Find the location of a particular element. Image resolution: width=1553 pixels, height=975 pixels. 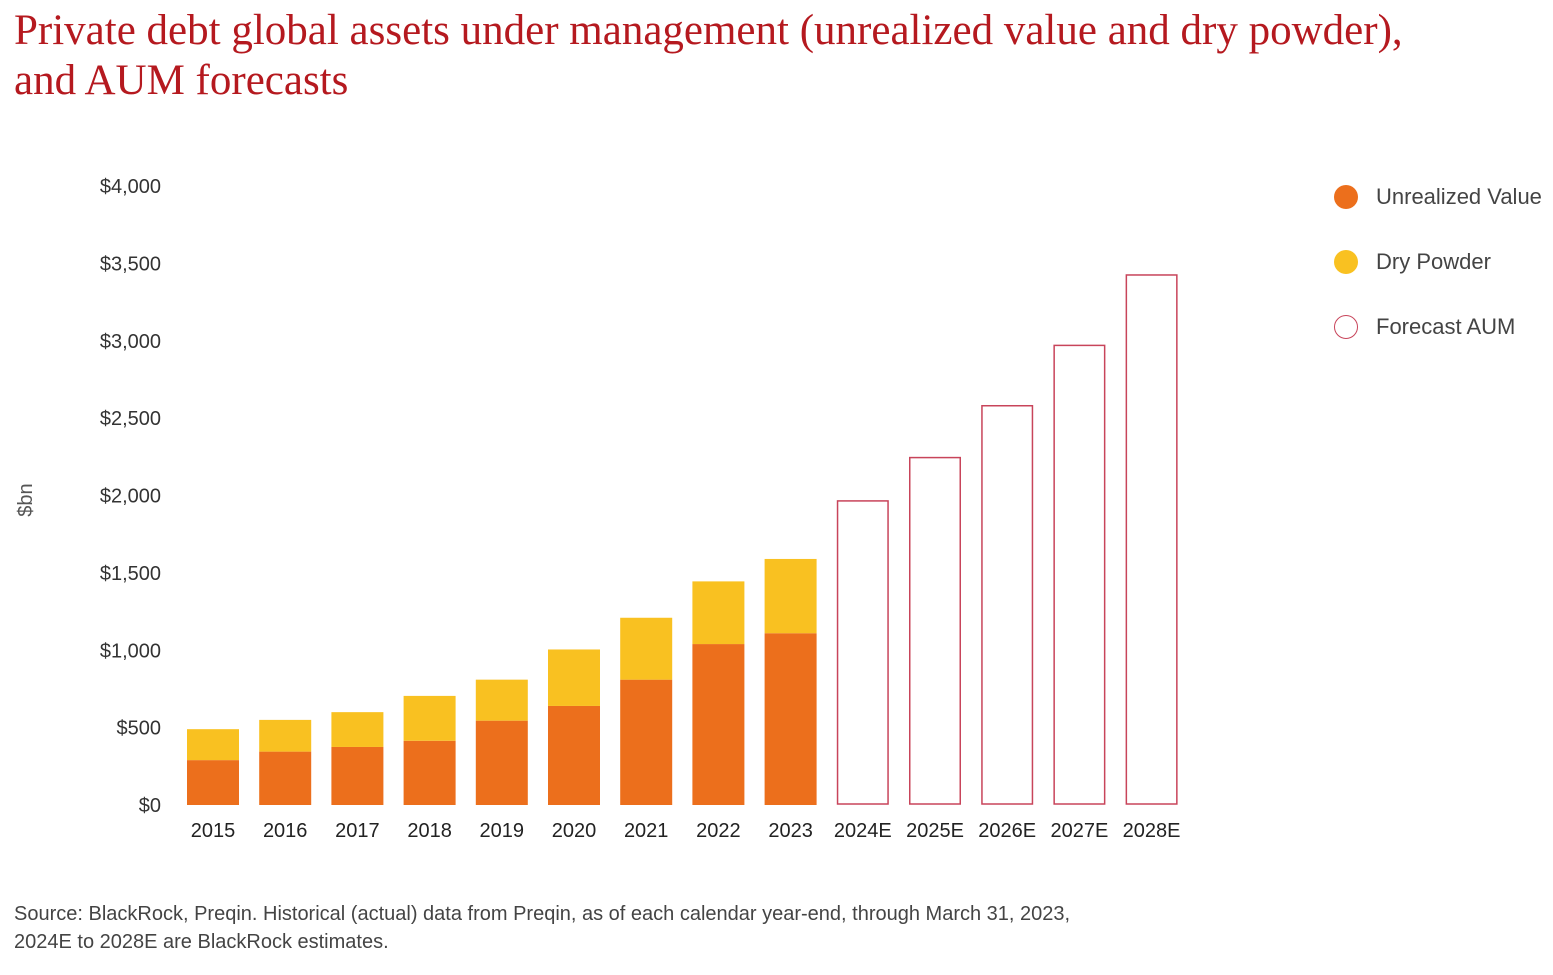

x-tick-label: 2022 is located at coordinates (718, 831).